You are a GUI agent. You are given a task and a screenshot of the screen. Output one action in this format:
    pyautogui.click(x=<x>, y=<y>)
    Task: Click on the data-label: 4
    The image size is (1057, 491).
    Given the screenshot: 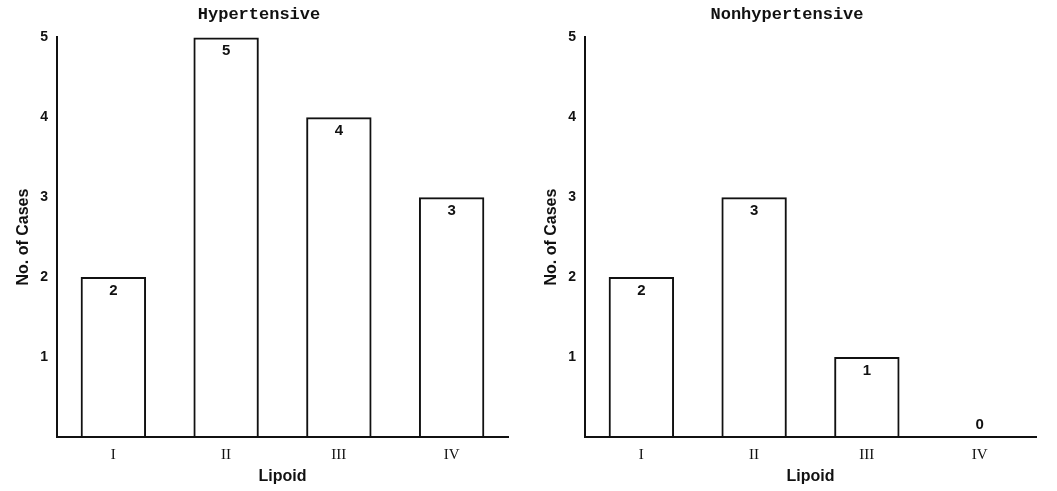 What is the action you would take?
    pyautogui.click(x=339, y=129)
    